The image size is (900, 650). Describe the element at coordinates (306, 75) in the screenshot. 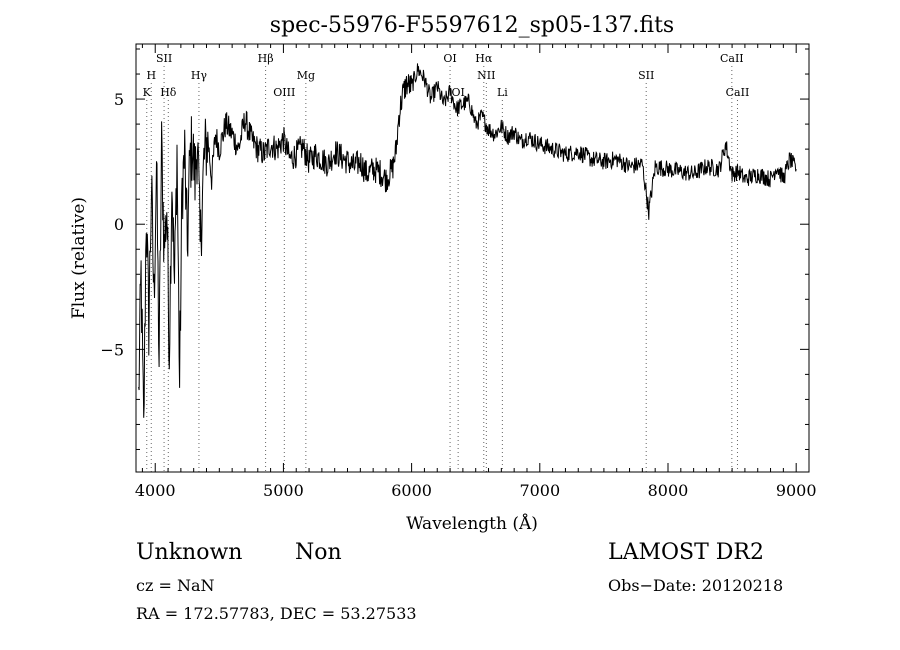

I see `marker-label-7: Mg` at that location.